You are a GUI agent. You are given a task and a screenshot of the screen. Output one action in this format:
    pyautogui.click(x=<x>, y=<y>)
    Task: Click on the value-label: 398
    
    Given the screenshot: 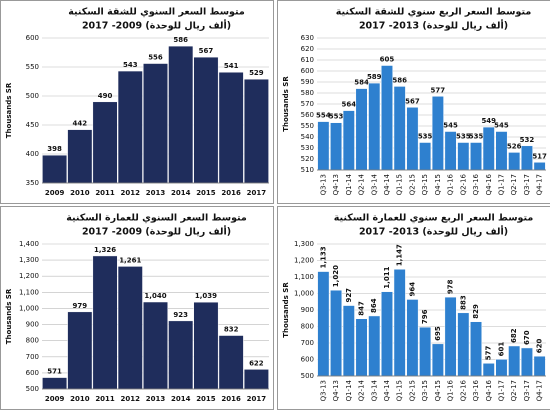 What is the action you would take?
    pyautogui.click(x=54, y=149)
    